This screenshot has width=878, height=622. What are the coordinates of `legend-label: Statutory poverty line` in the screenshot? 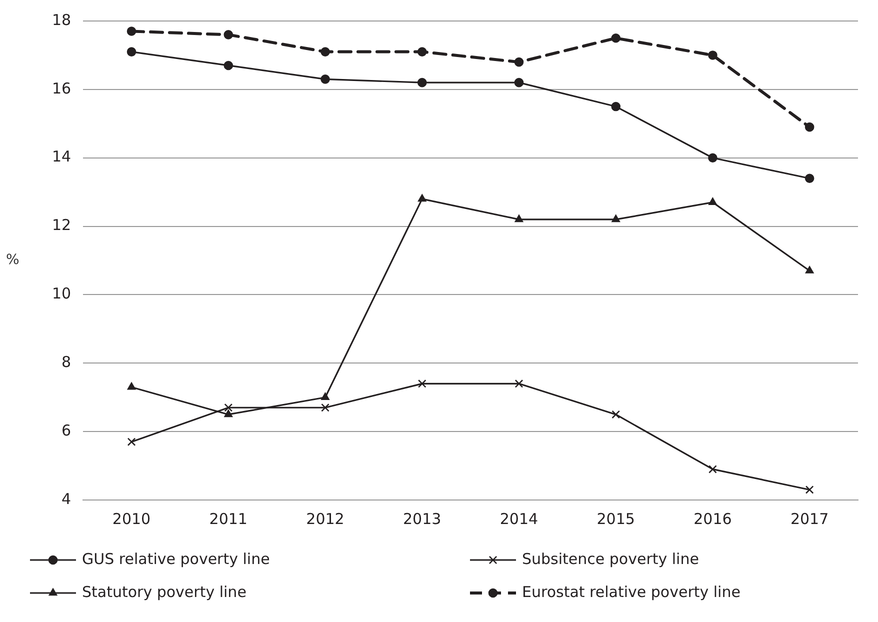 It's located at (164, 591).